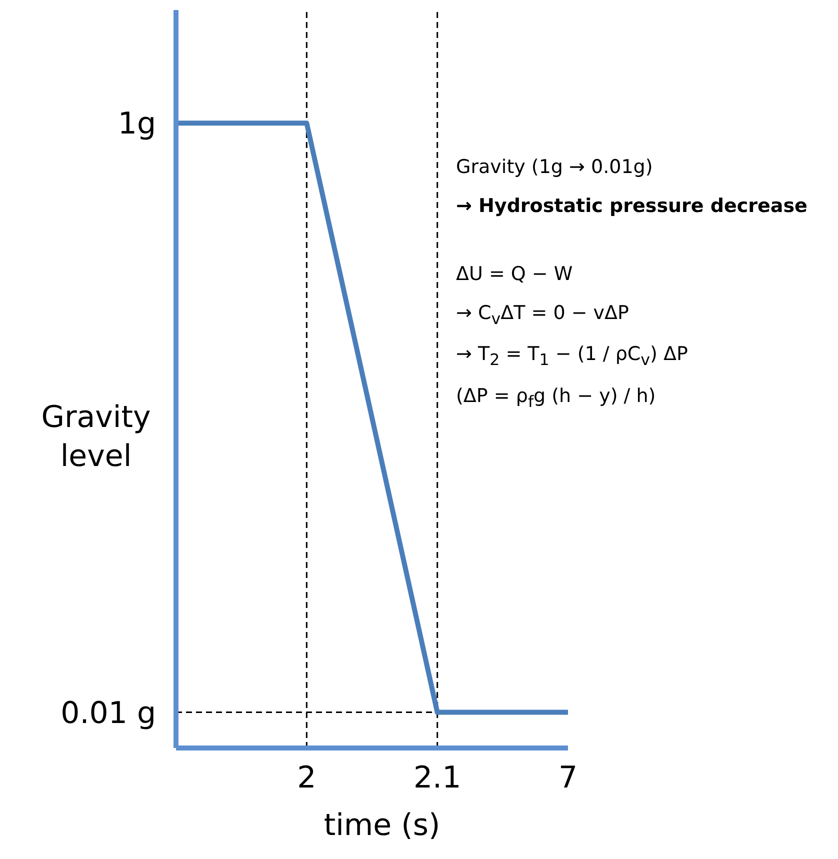 The height and width of the screenshot is (859, 838). Describe the element at coordinates (137, 124) in the screenshot. I see `y-tick-label: 1g` at that location.